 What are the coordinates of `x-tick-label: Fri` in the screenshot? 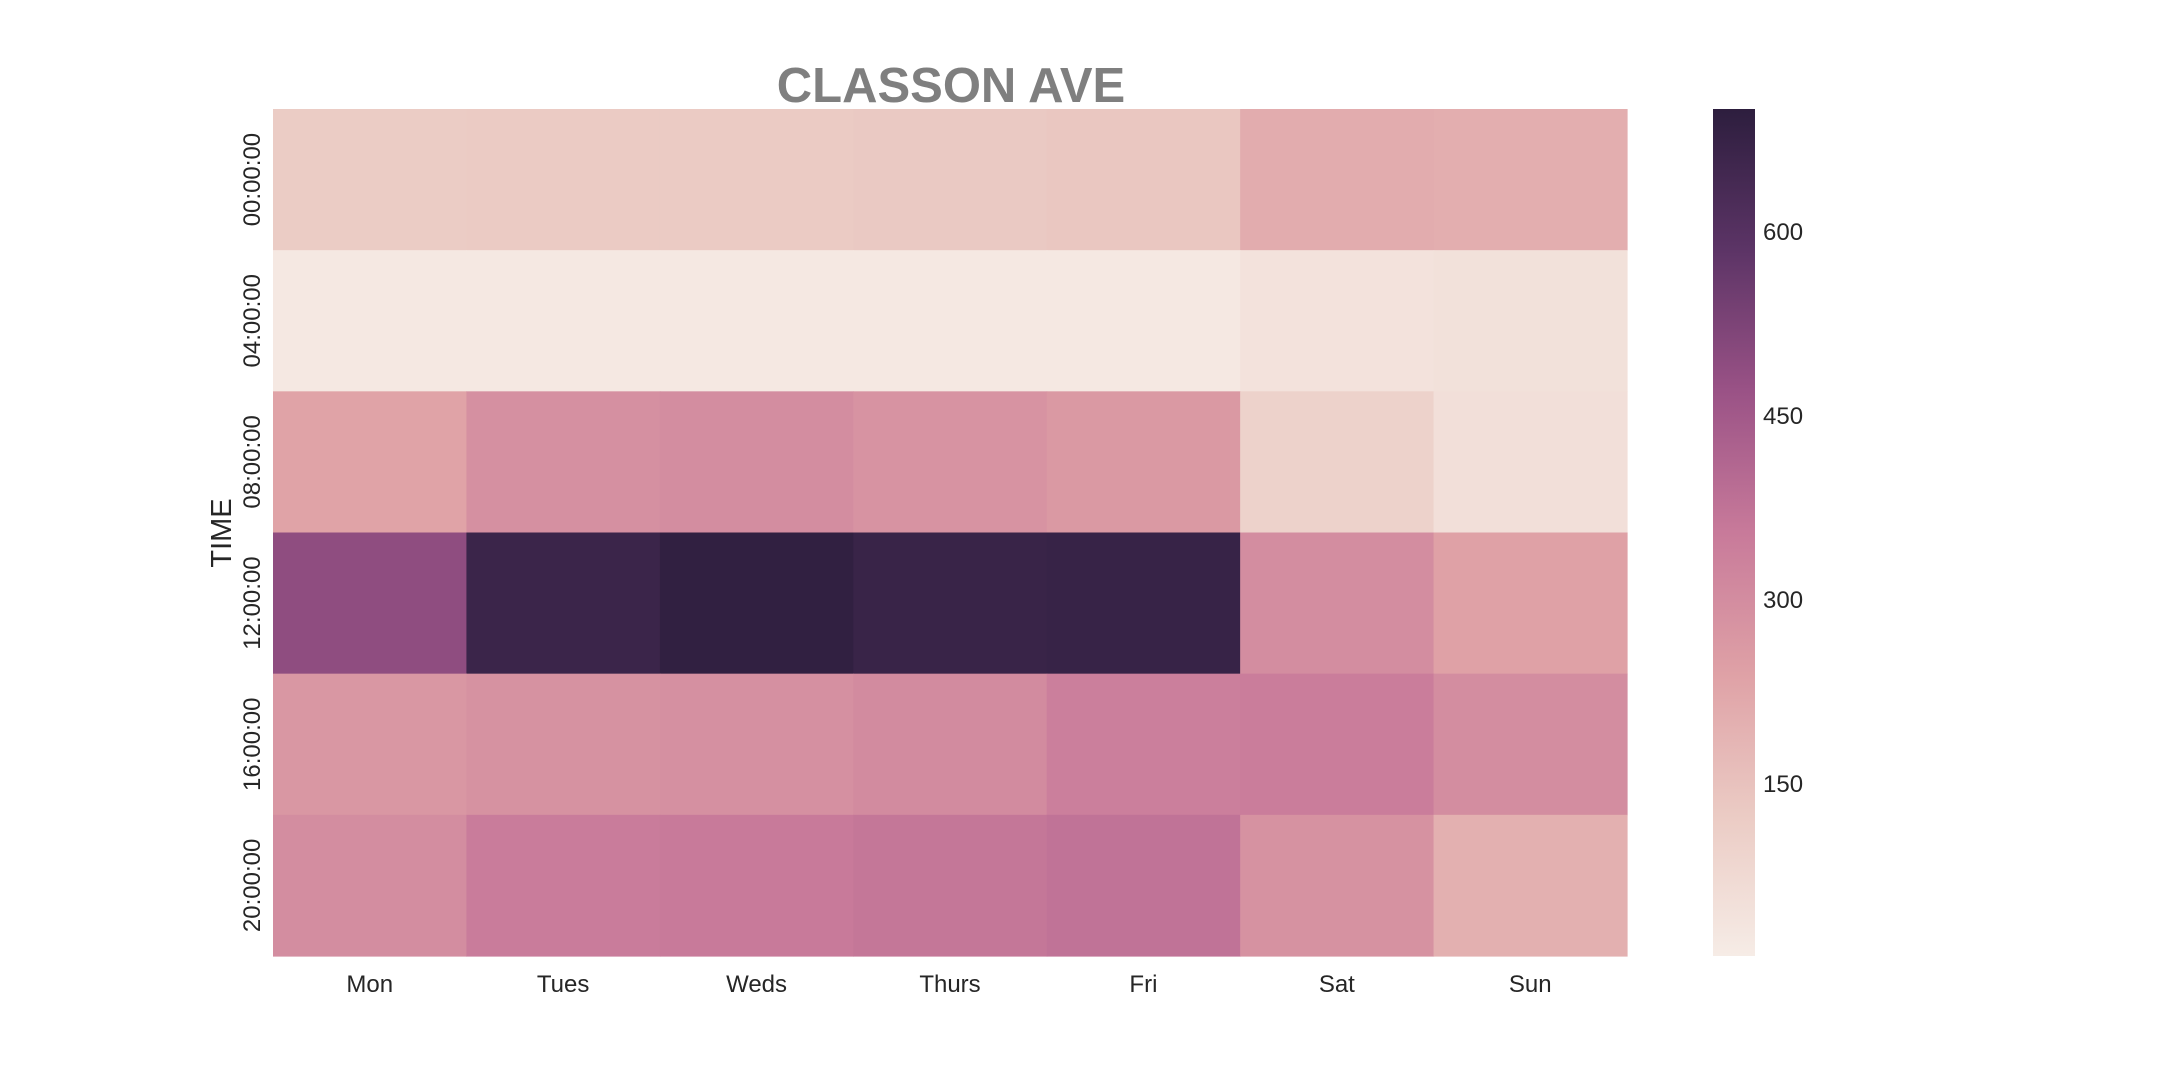 It's located at (1143, 984).